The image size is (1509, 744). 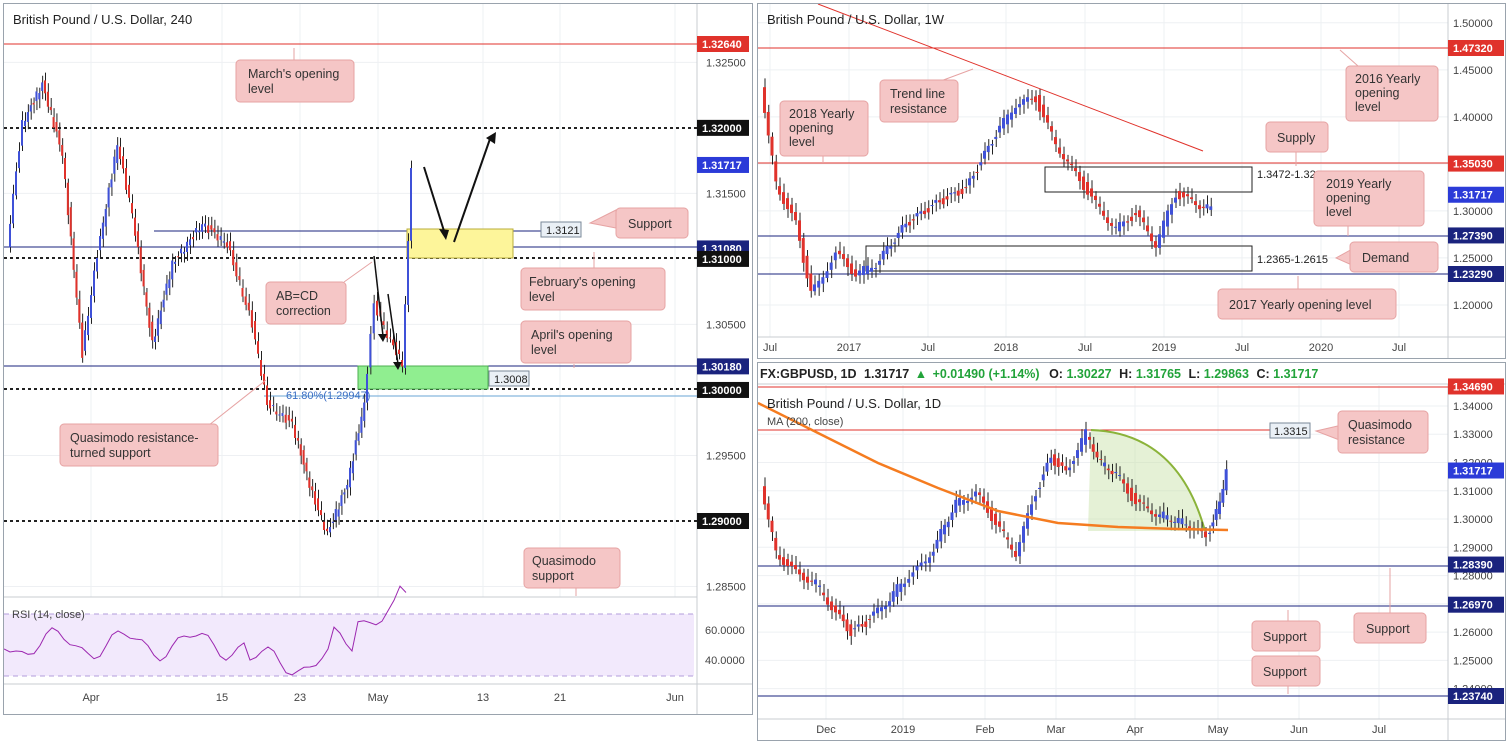 I want to click on rsi-line, so click(x=205, y=630).